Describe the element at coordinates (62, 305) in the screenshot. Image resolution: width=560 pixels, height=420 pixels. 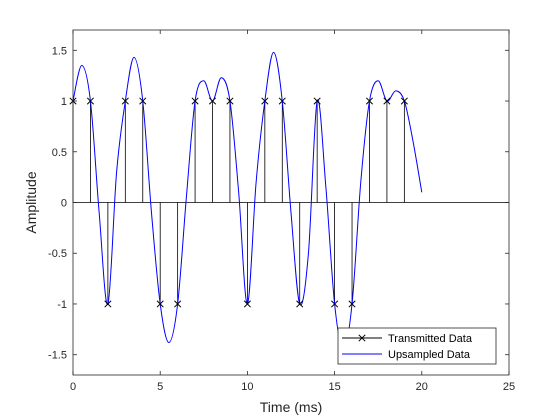
I see `y-tick-label: -1` at that location.